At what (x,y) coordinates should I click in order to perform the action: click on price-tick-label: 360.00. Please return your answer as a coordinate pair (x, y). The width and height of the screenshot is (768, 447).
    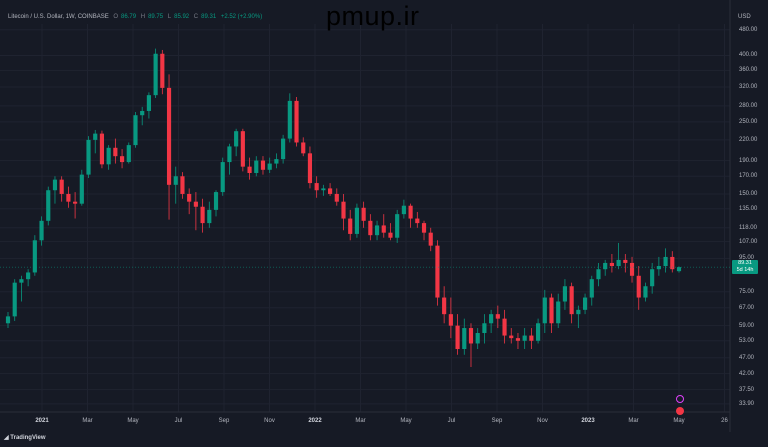
    Looking at the image, I should click on (748, 70).